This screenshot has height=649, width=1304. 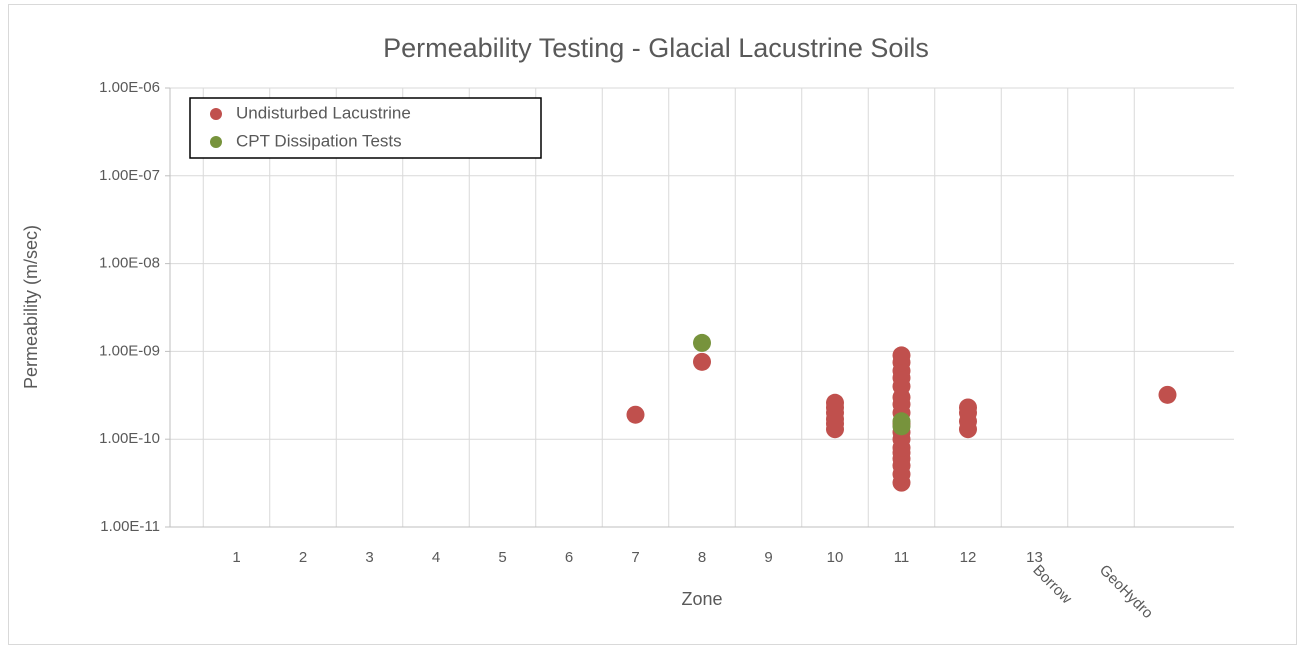 I want to click on y-tick-label: 1.00E-06, so click(x=129, y=87).